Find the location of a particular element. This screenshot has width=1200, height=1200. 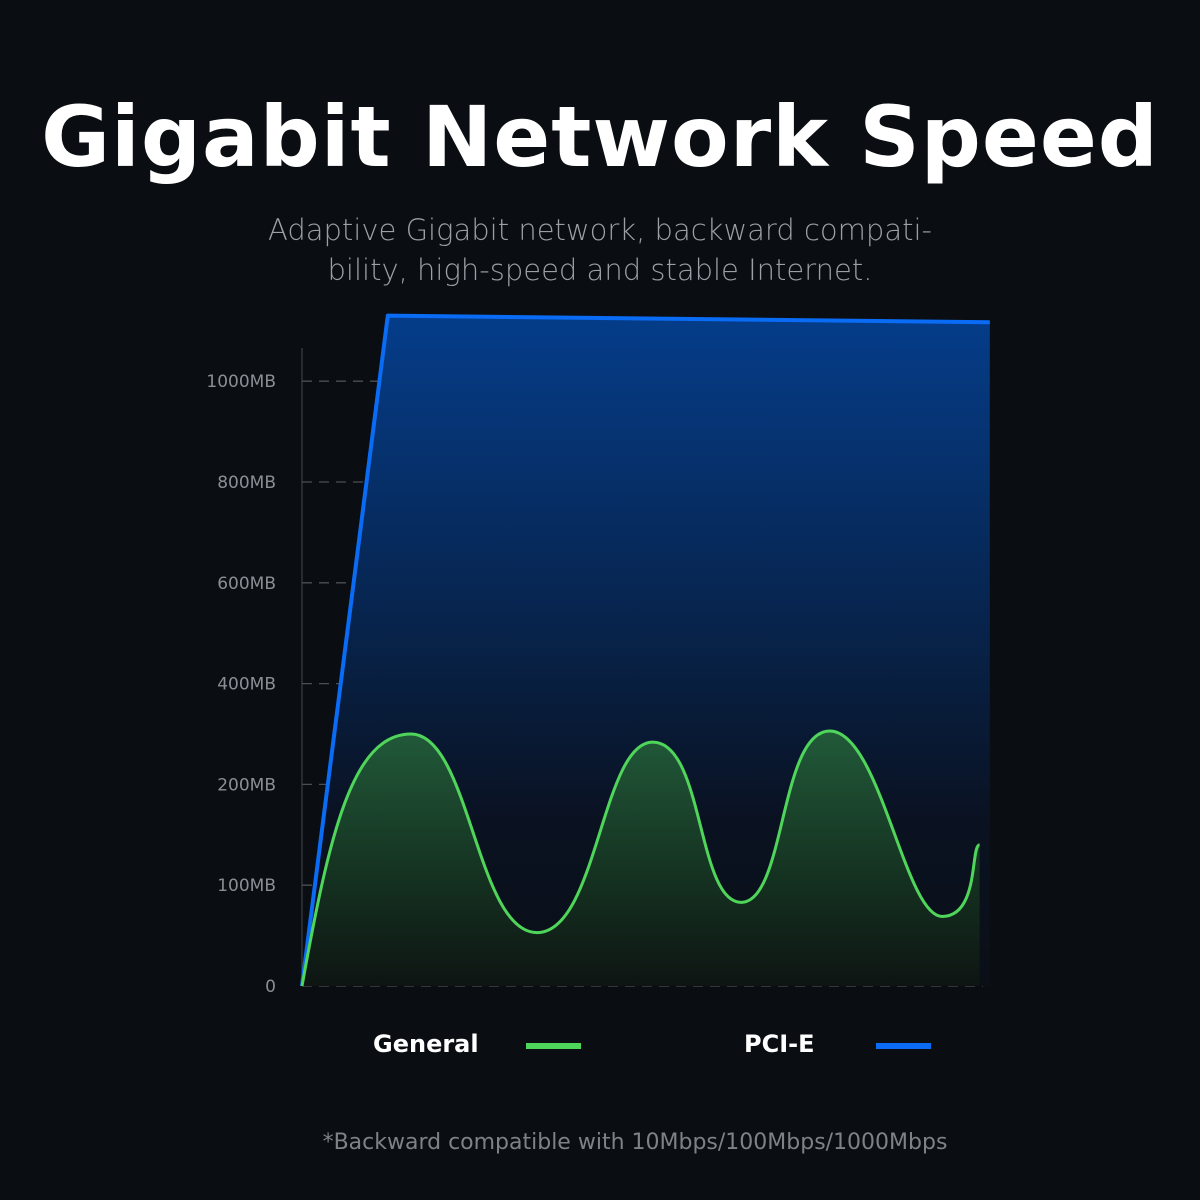

legend-pcie-swatch is located at coordinates (903, 1046).